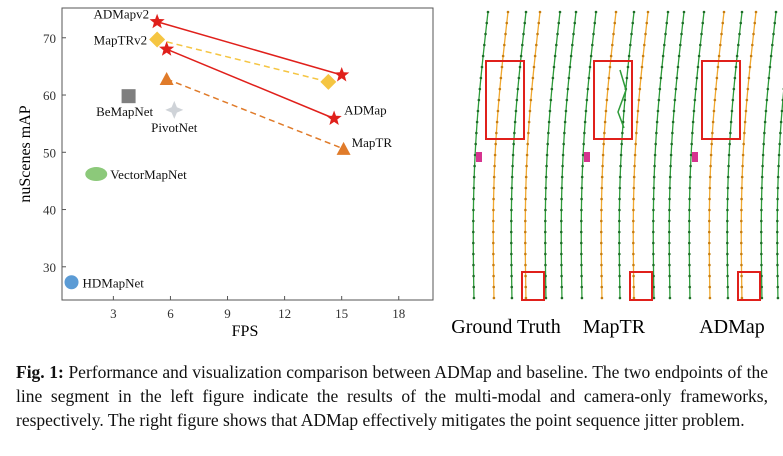 This screenshot has height=456, width=783. I want to click on highlight-box, so click(641, 286).